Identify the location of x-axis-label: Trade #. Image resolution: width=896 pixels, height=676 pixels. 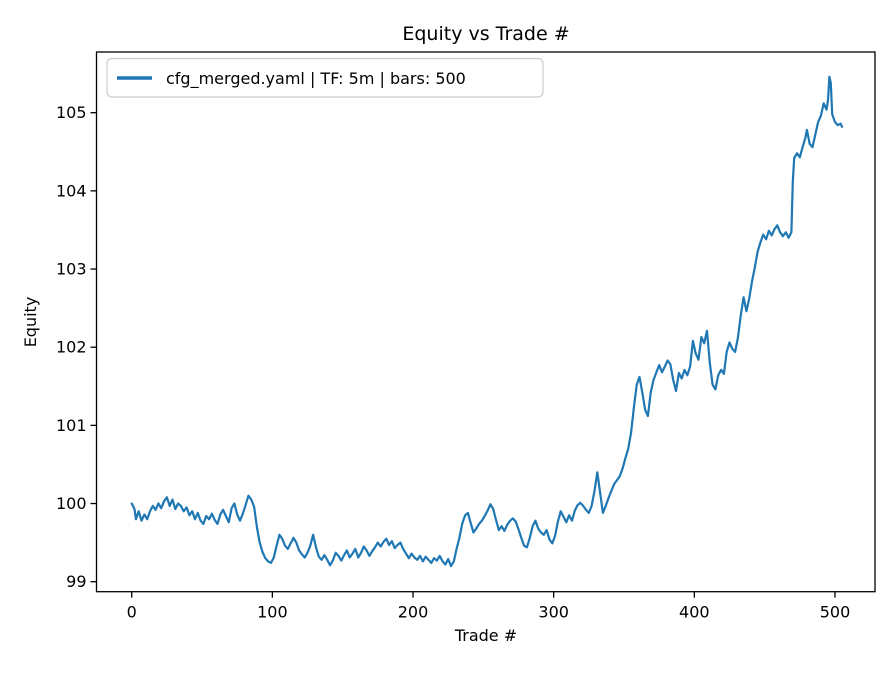
(485, 635).